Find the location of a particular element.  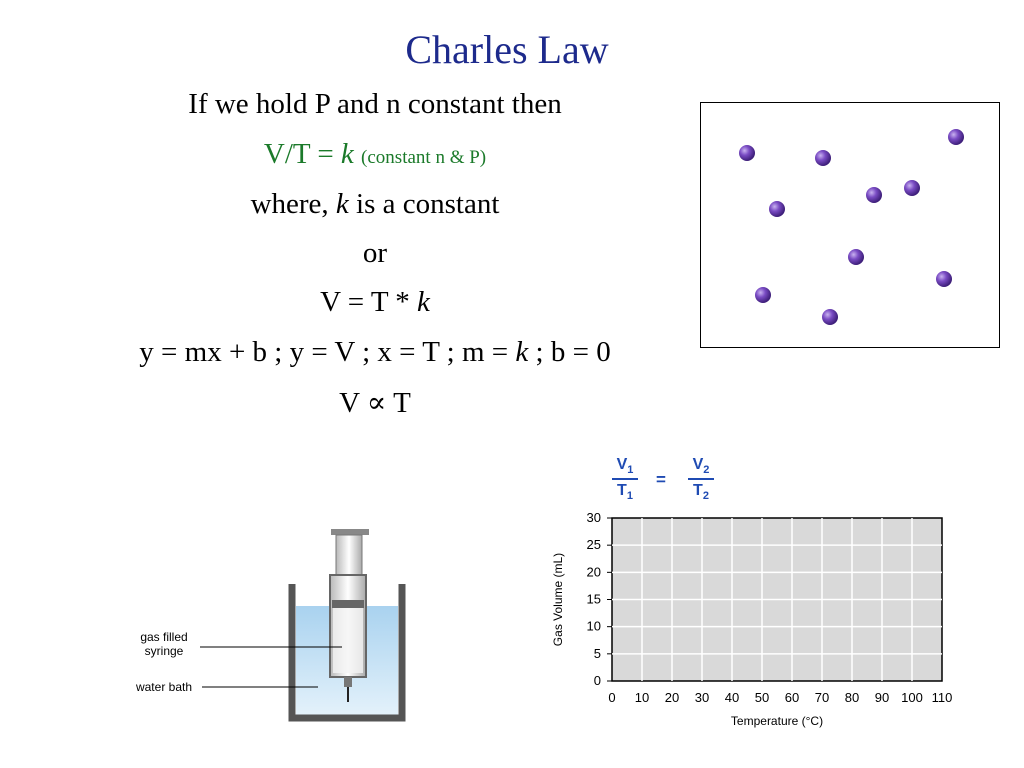

beaker is located at coordinates (347, 653).